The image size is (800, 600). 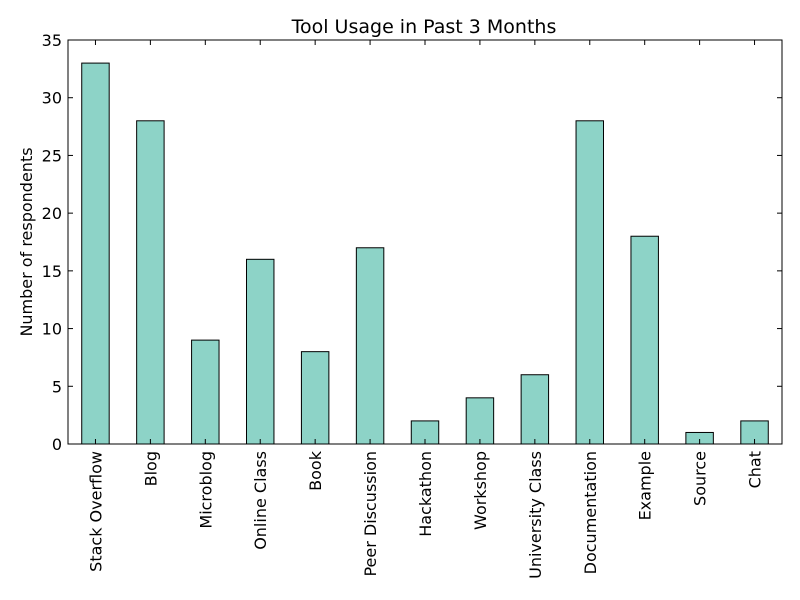 I want to click on x-tick-label: Microblog, so click(x=205, y=490).